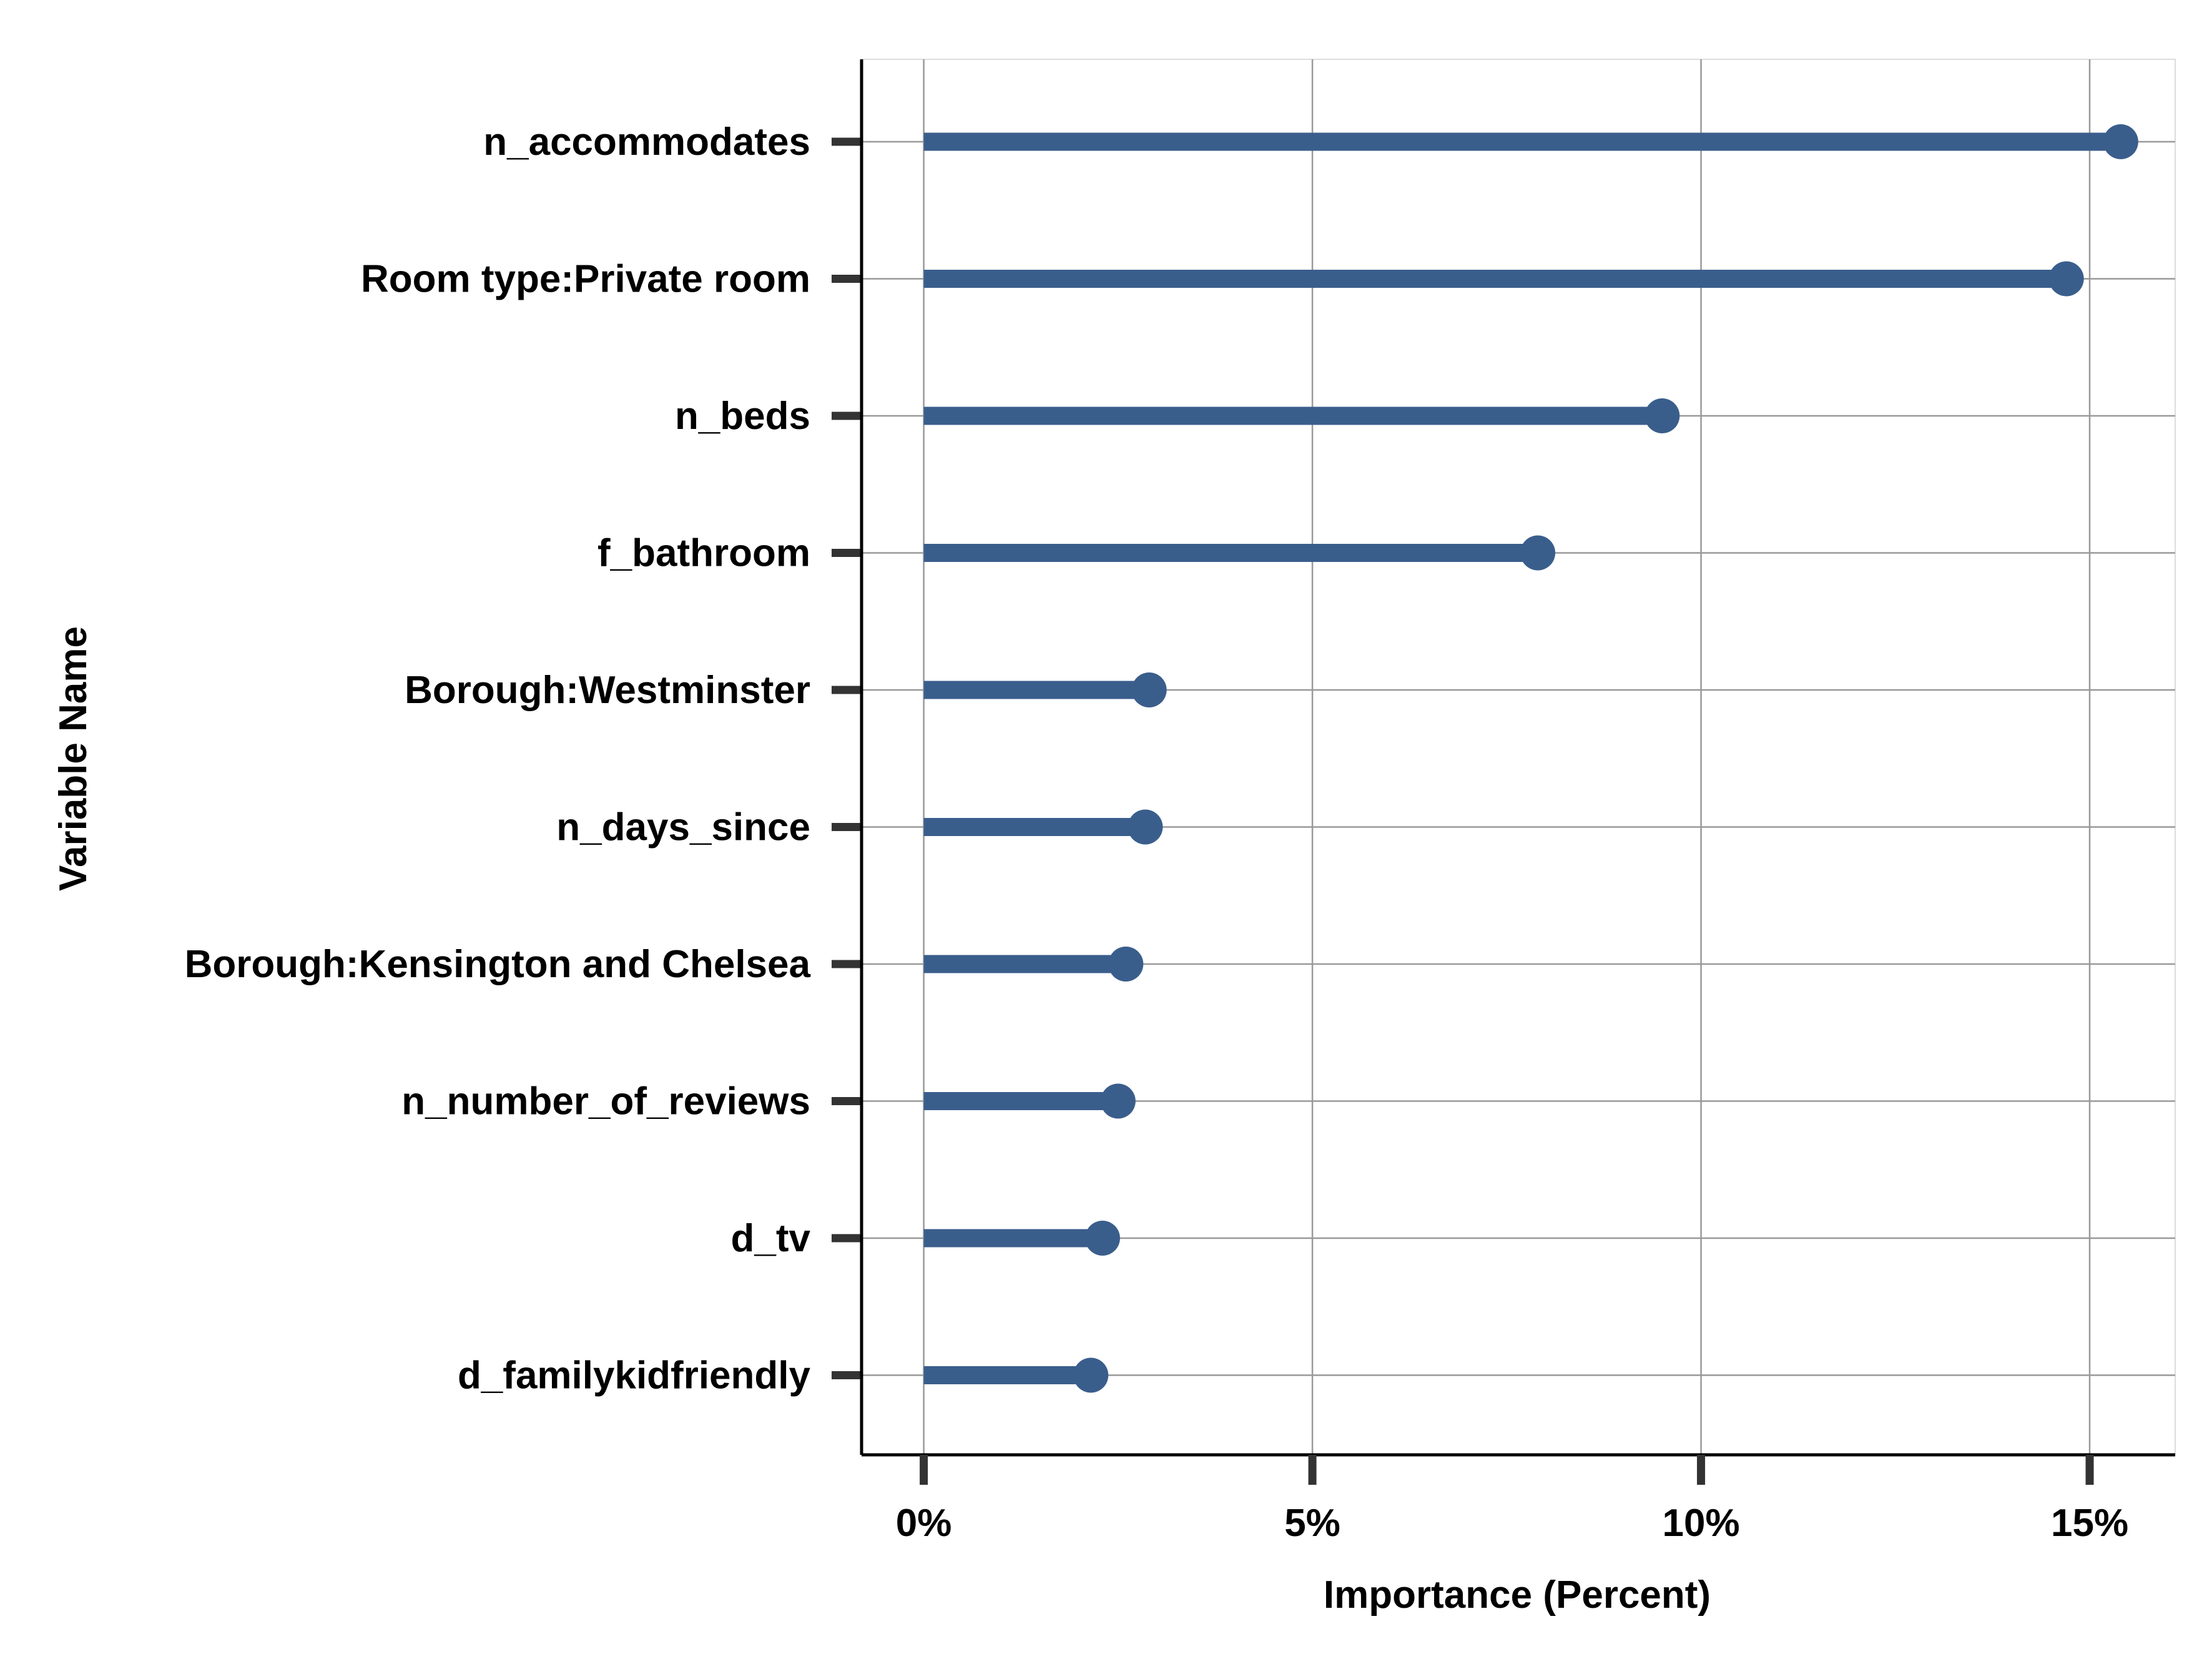  Describe the element at coordinates (585, 279) in the screenshot. I see `y-tick-label: Room type:Private room` at that location.